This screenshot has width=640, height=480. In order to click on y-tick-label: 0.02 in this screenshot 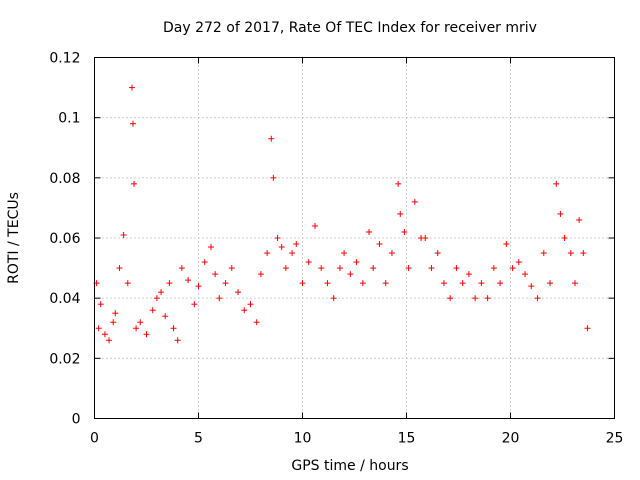, I will do `click(64, 359)`.